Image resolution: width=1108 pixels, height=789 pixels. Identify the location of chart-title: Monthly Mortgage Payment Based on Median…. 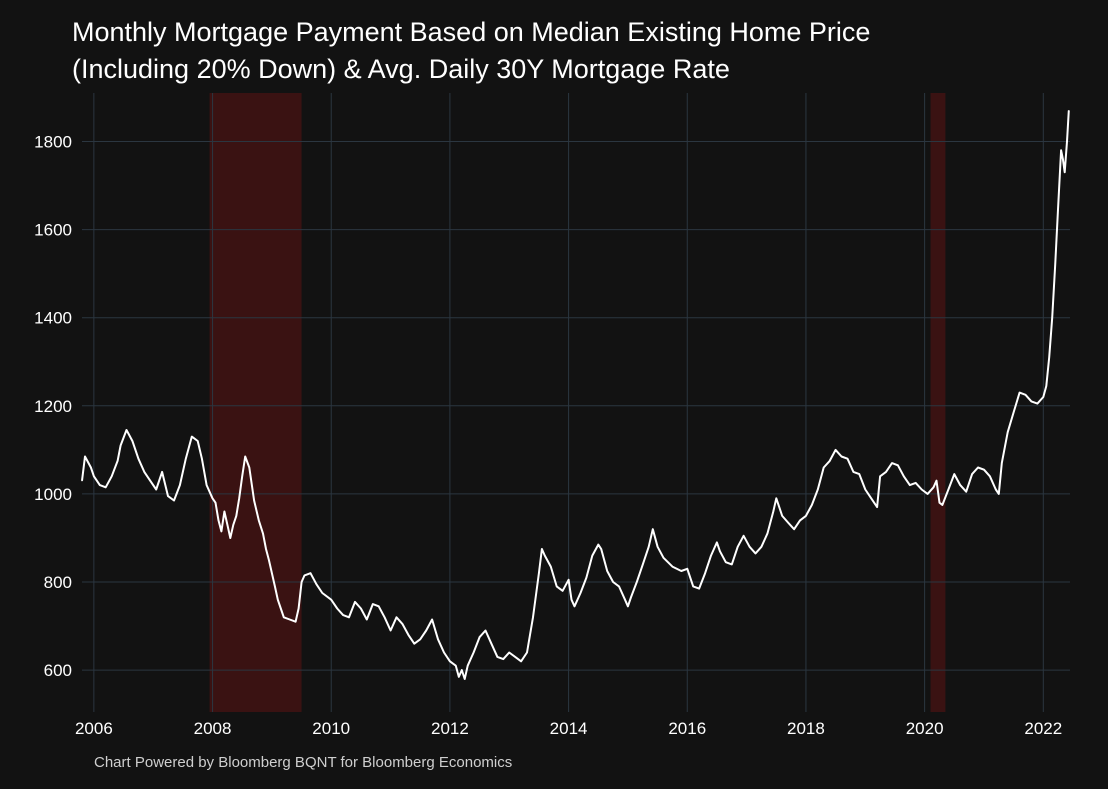
(471, 51).